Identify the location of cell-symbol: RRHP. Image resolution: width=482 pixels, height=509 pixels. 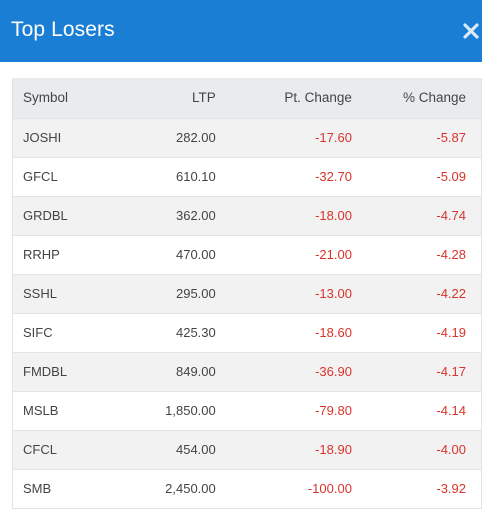
(69, 254).